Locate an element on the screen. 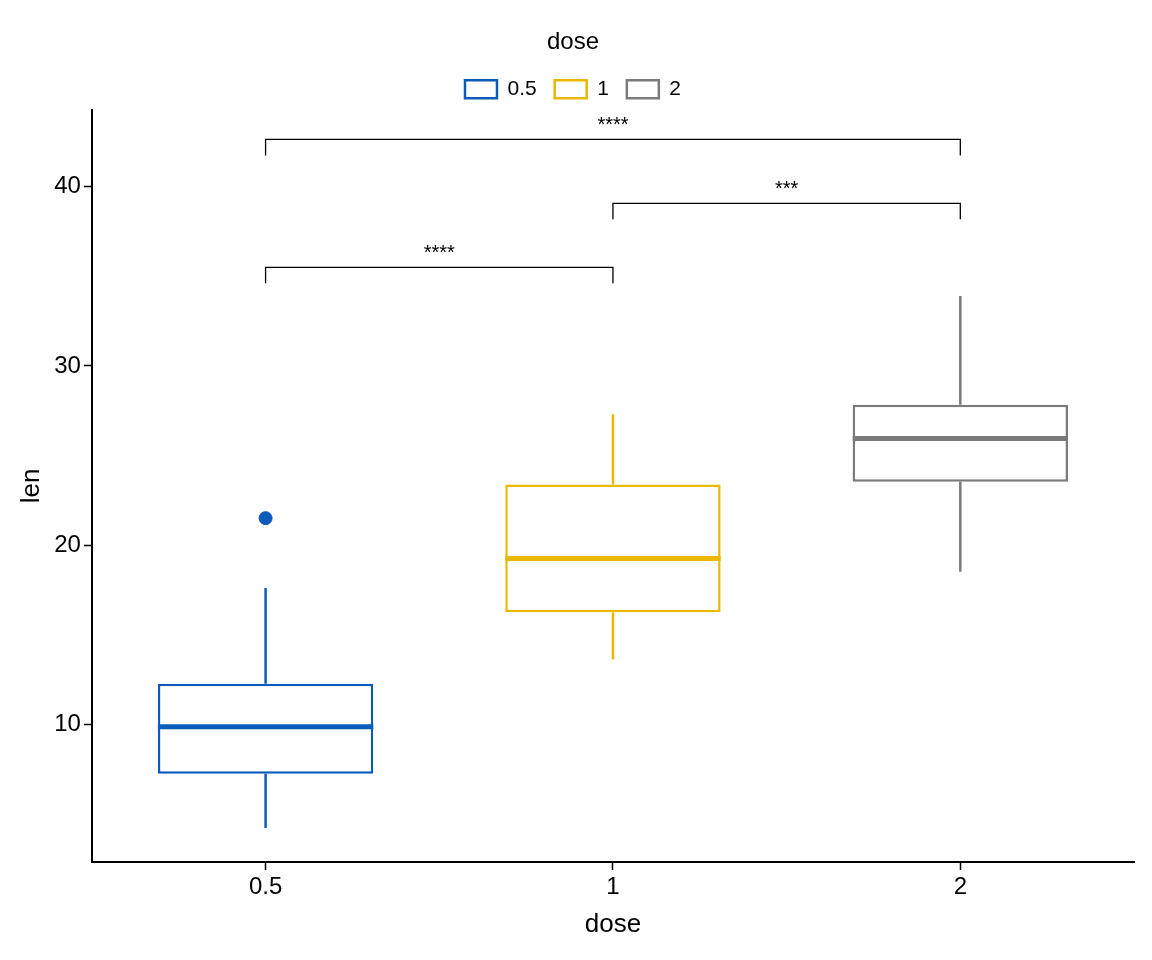  x-tick-label: 0.5 is located at coordinates (265, 886).